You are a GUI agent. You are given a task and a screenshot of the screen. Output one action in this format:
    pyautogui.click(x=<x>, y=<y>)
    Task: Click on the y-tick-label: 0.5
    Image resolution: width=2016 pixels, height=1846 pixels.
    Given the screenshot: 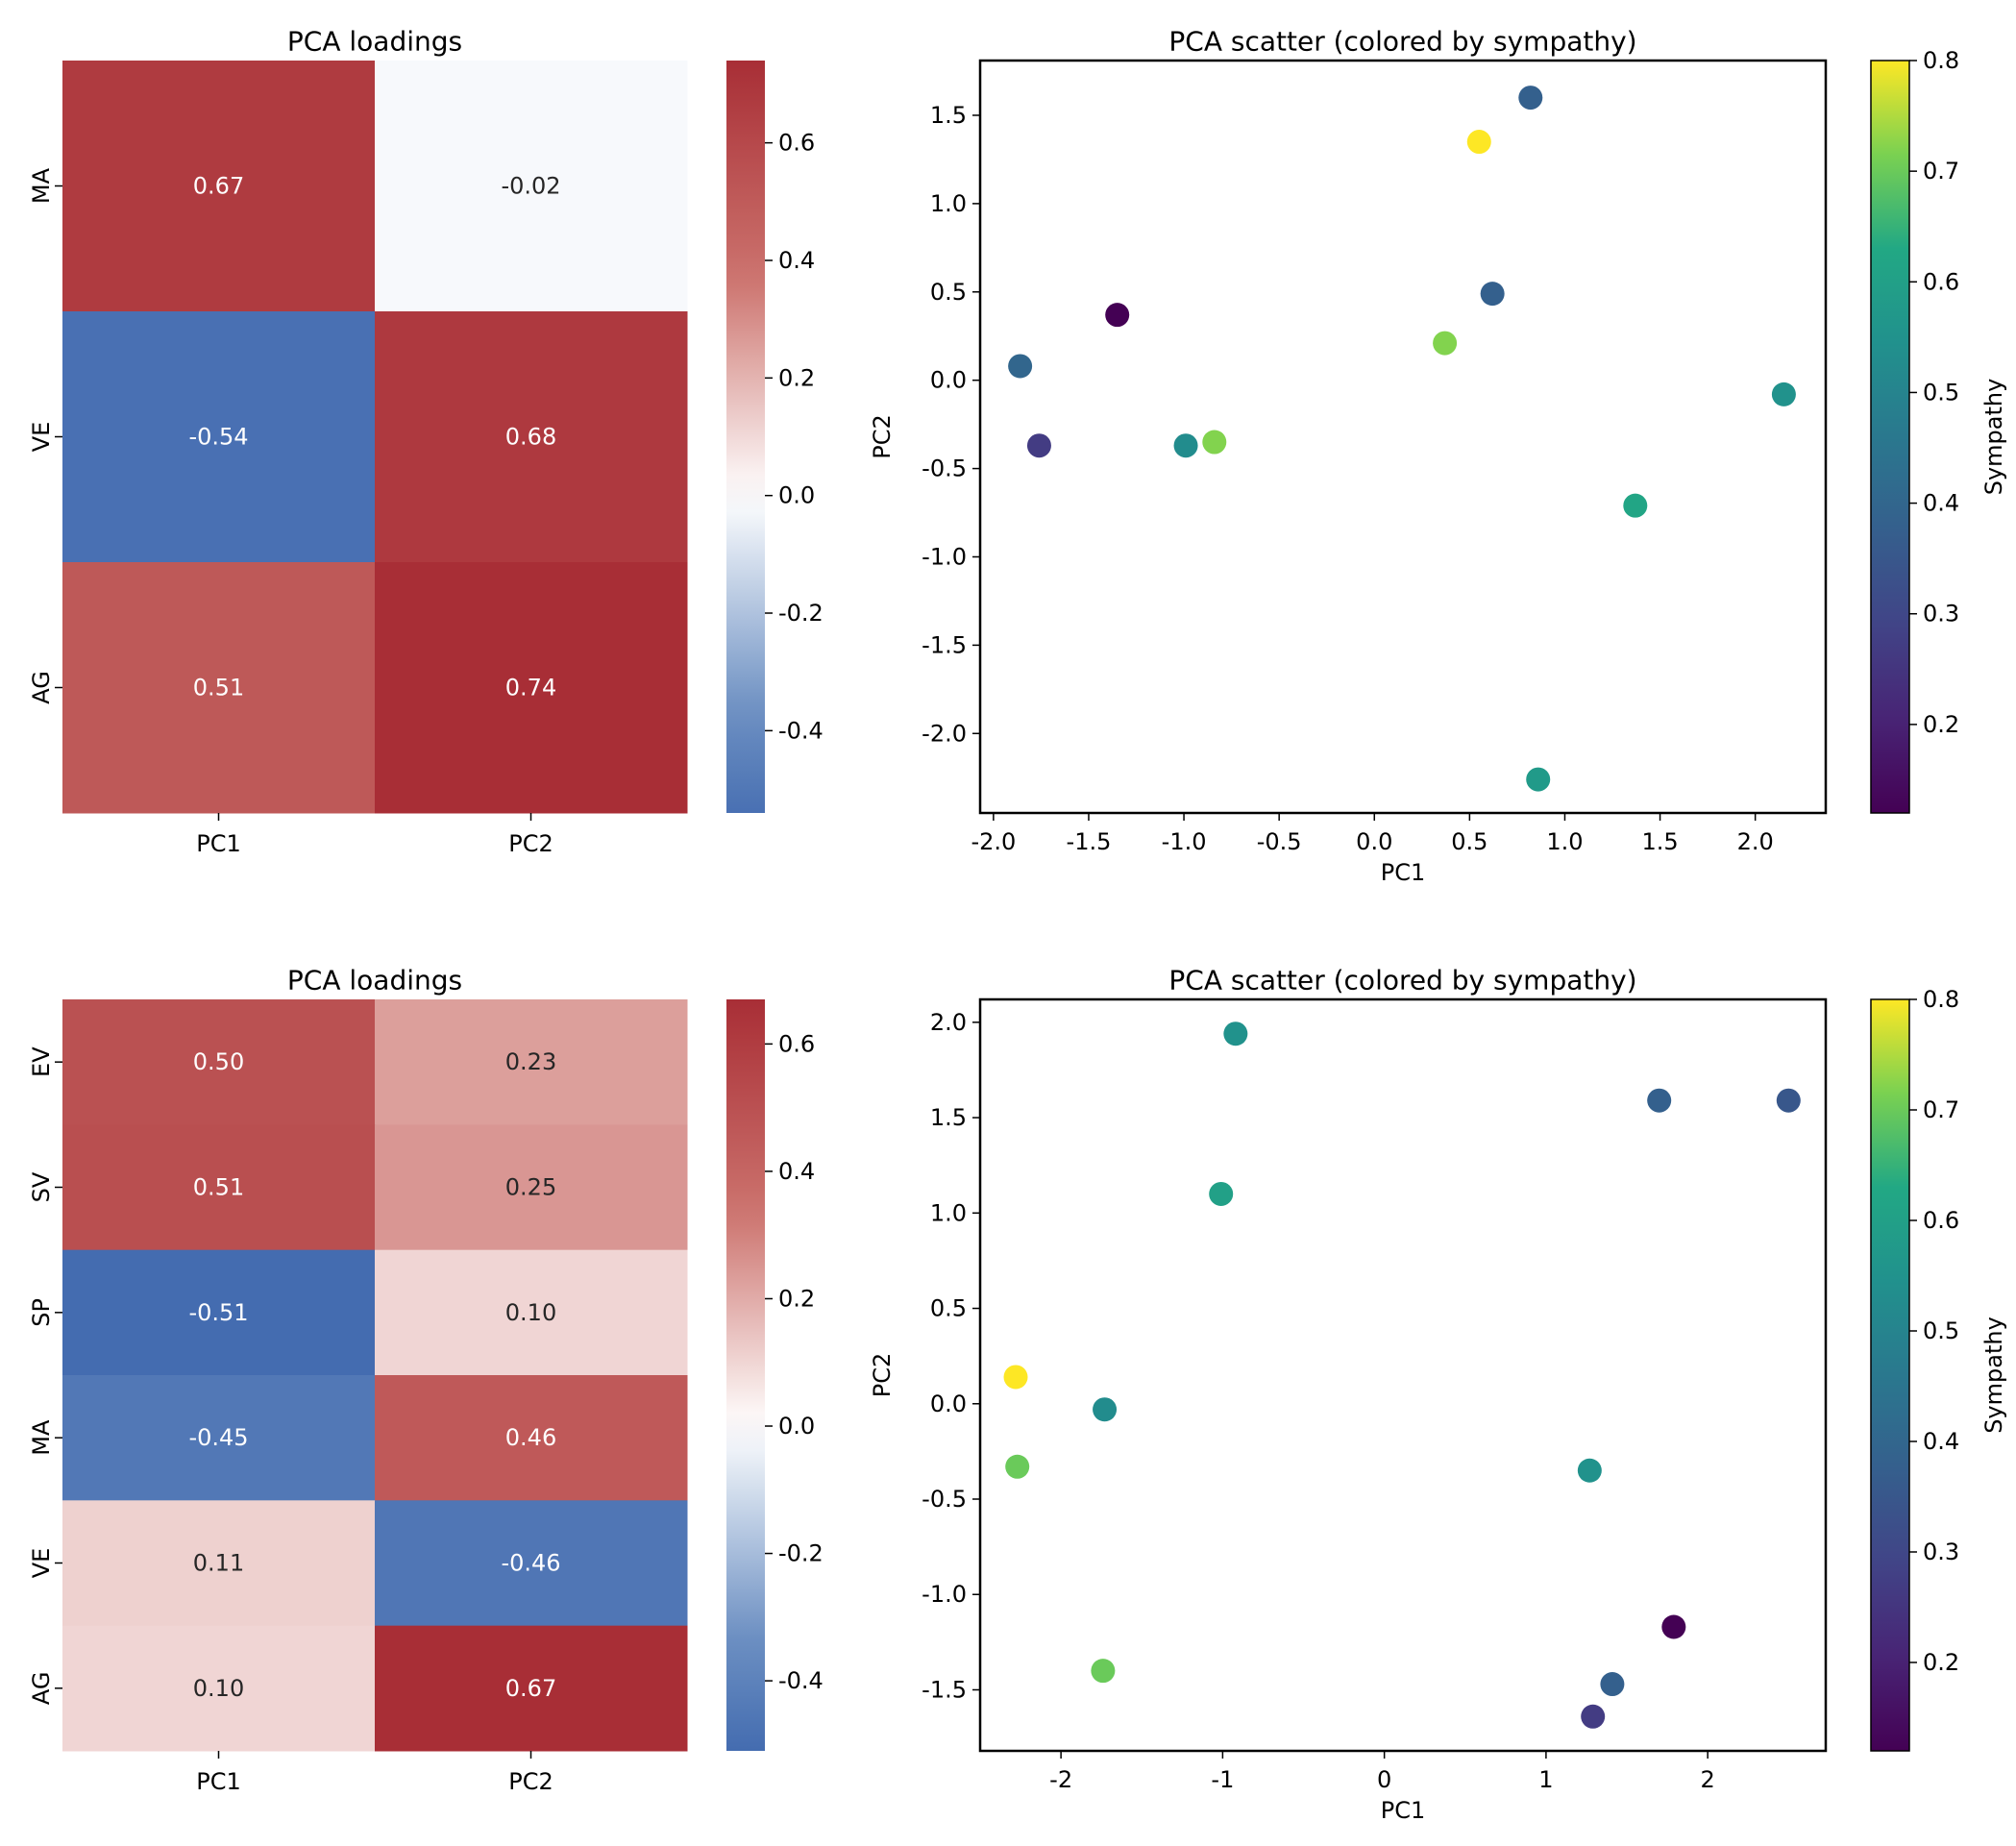 What is the action you would take?
    pyautogui.click(x=948, y=292)
    